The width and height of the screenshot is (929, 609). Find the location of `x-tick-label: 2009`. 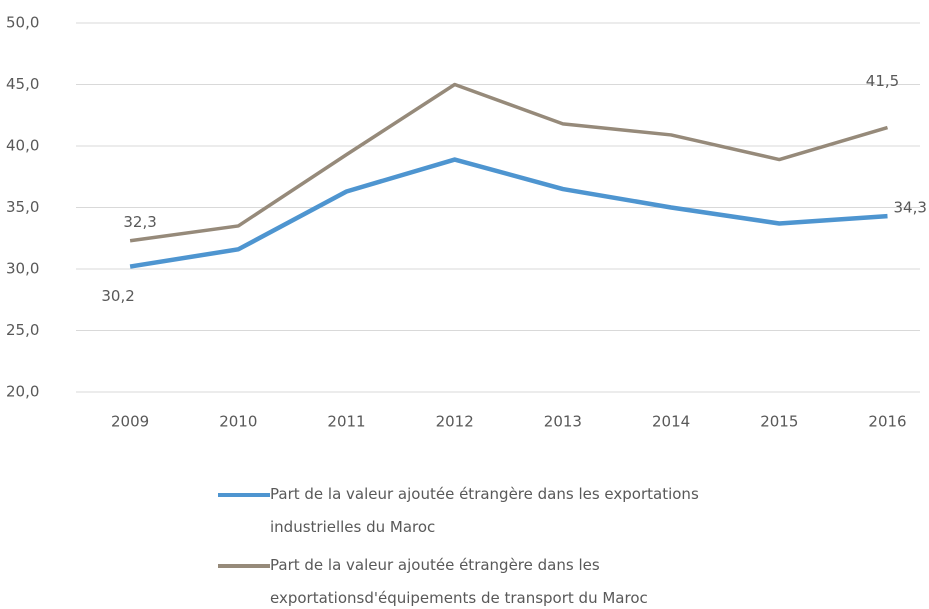

x-tick-label: 2009 is located at coordinates (130, 422).